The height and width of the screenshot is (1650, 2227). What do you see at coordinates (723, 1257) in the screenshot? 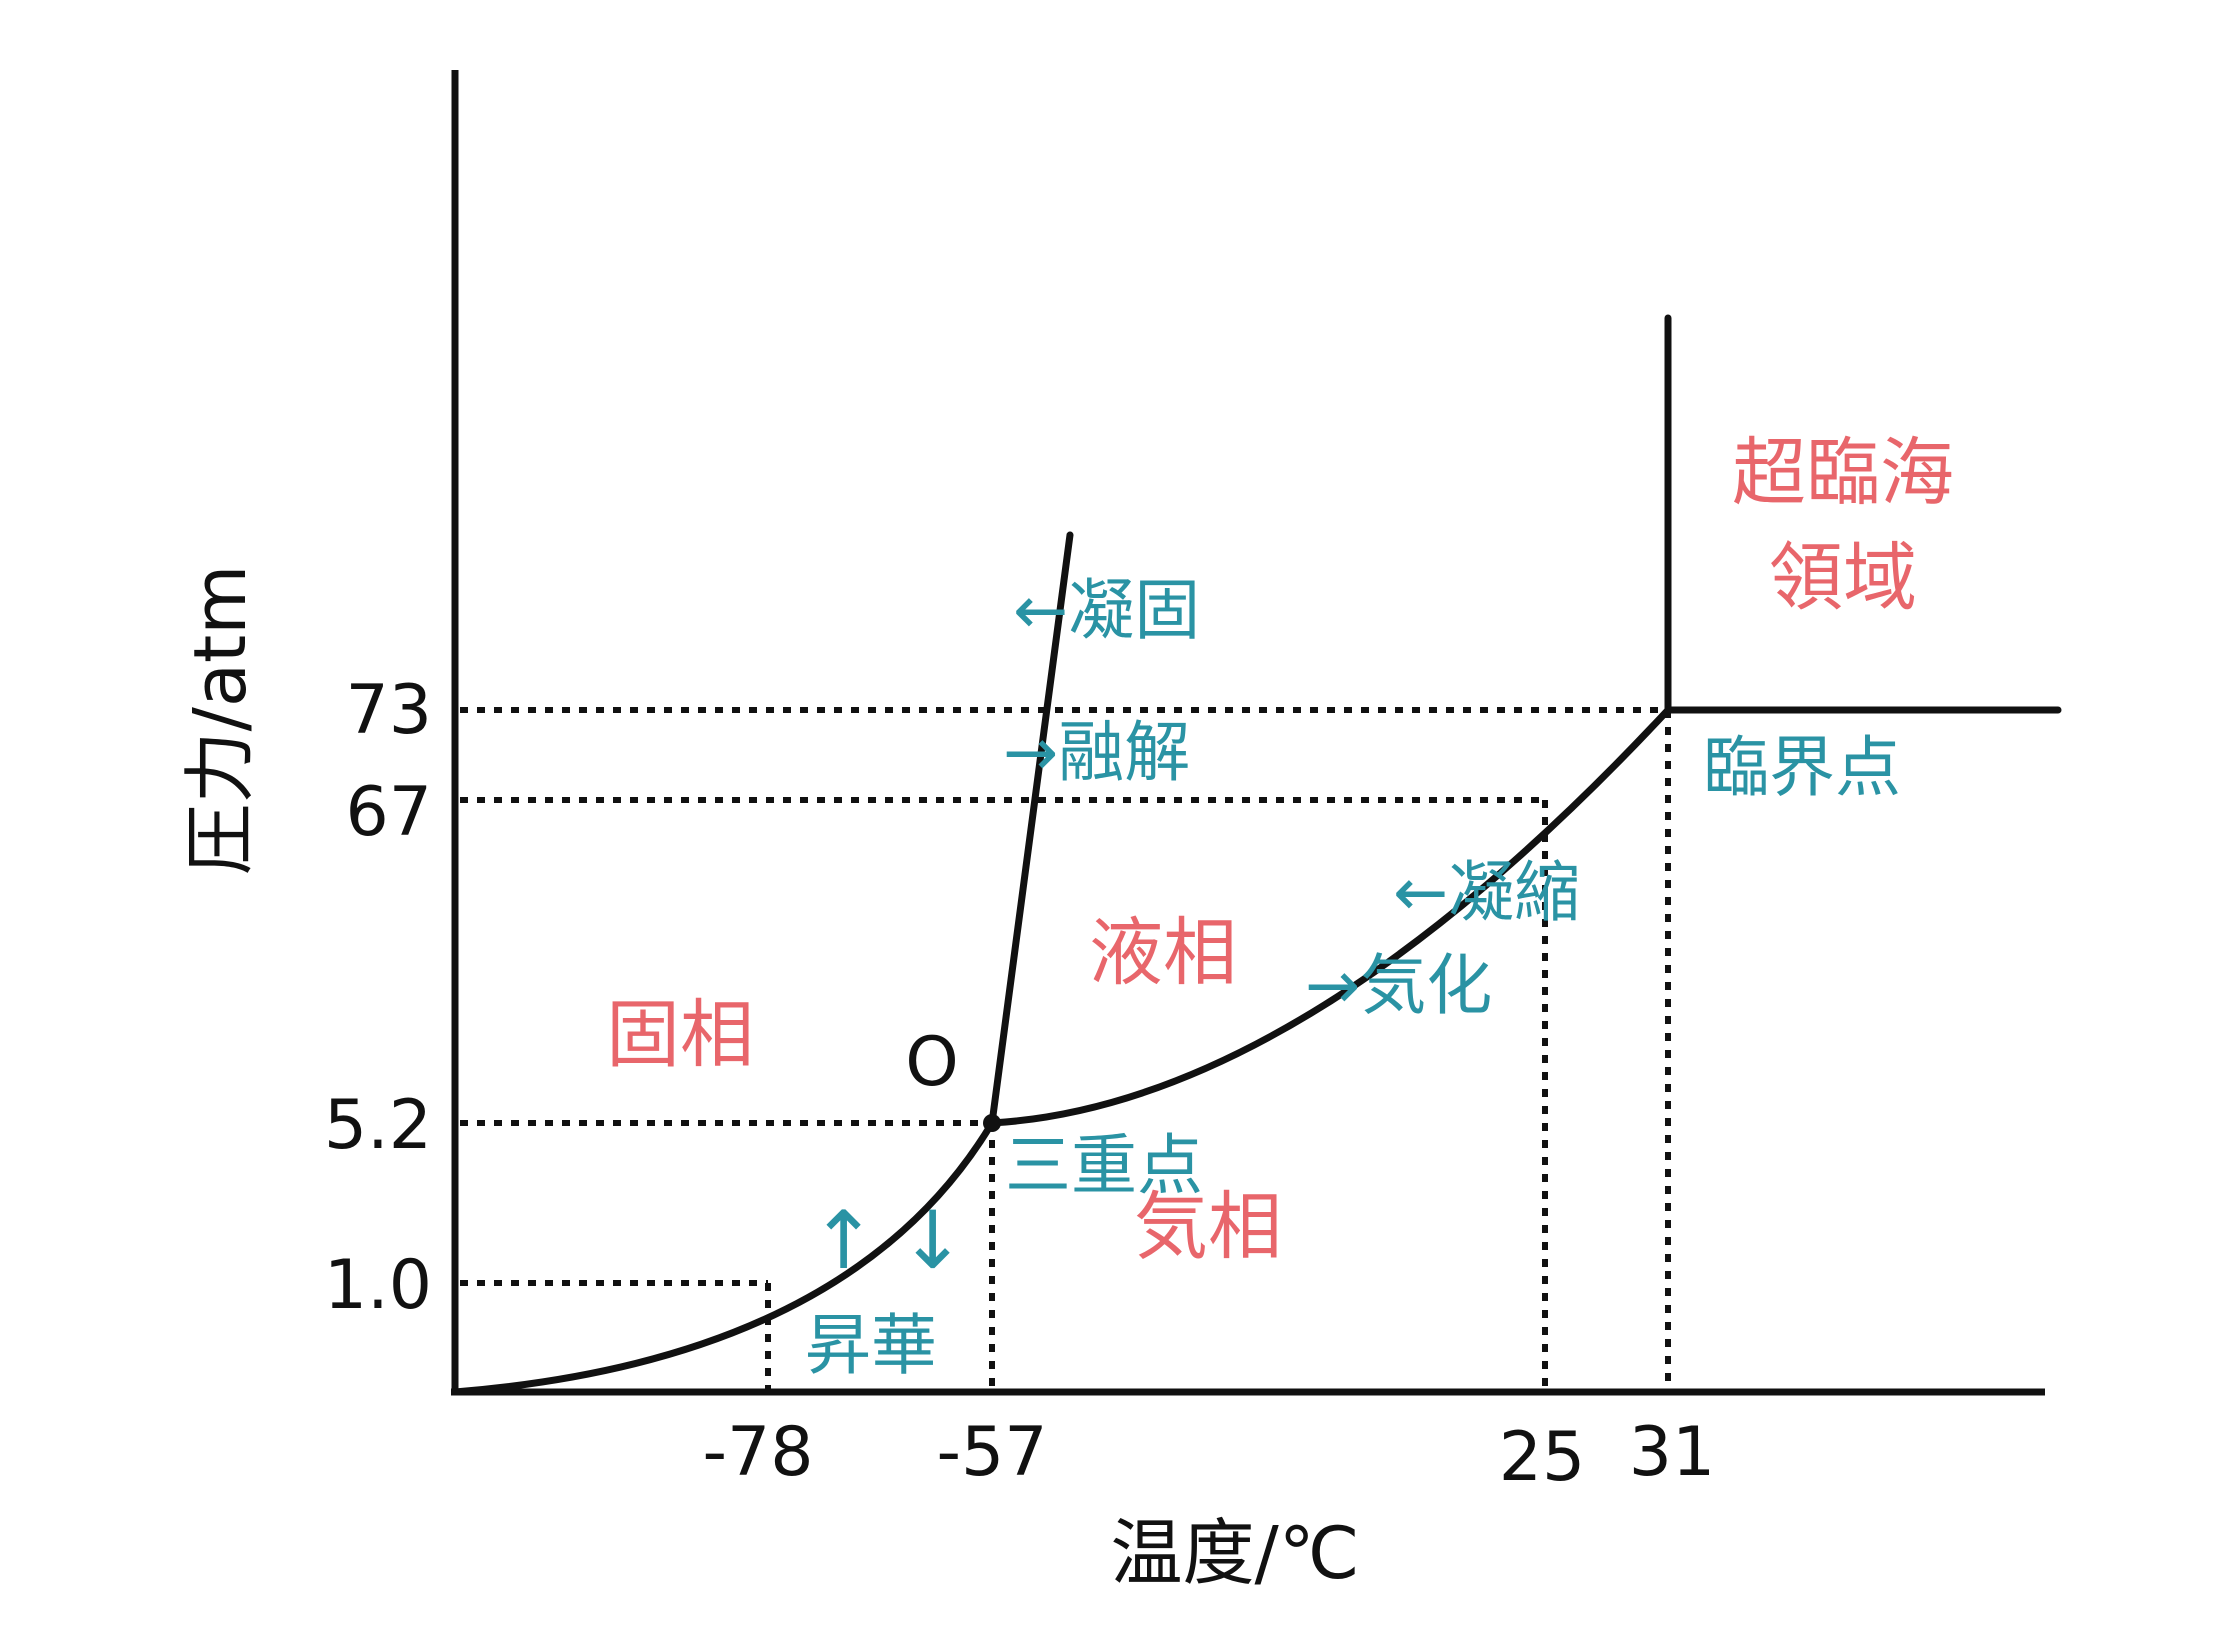
I see `sublimation-curve` at bounding box center [723, 1257].